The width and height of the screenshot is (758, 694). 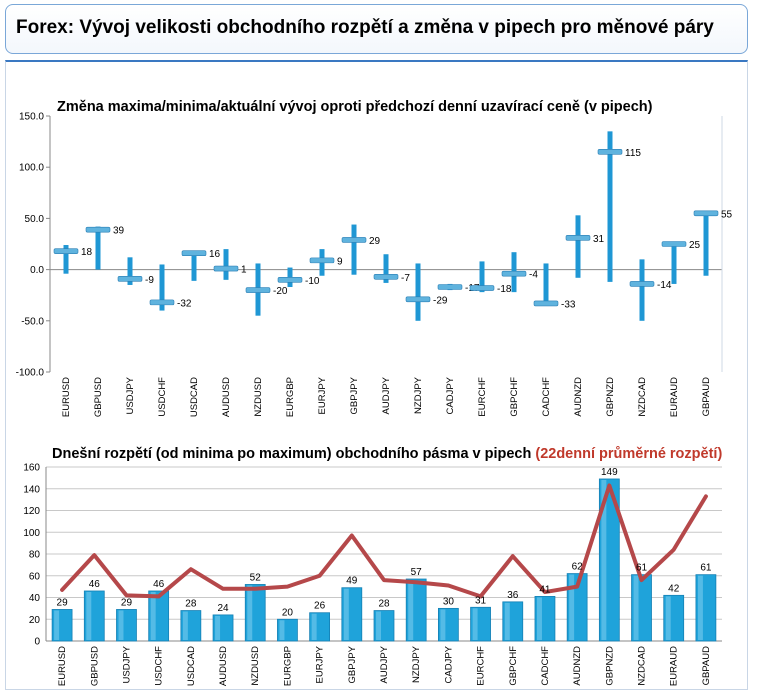 I want to click on chart1-ytick-label: 50.0, so click(x=35, y=219).